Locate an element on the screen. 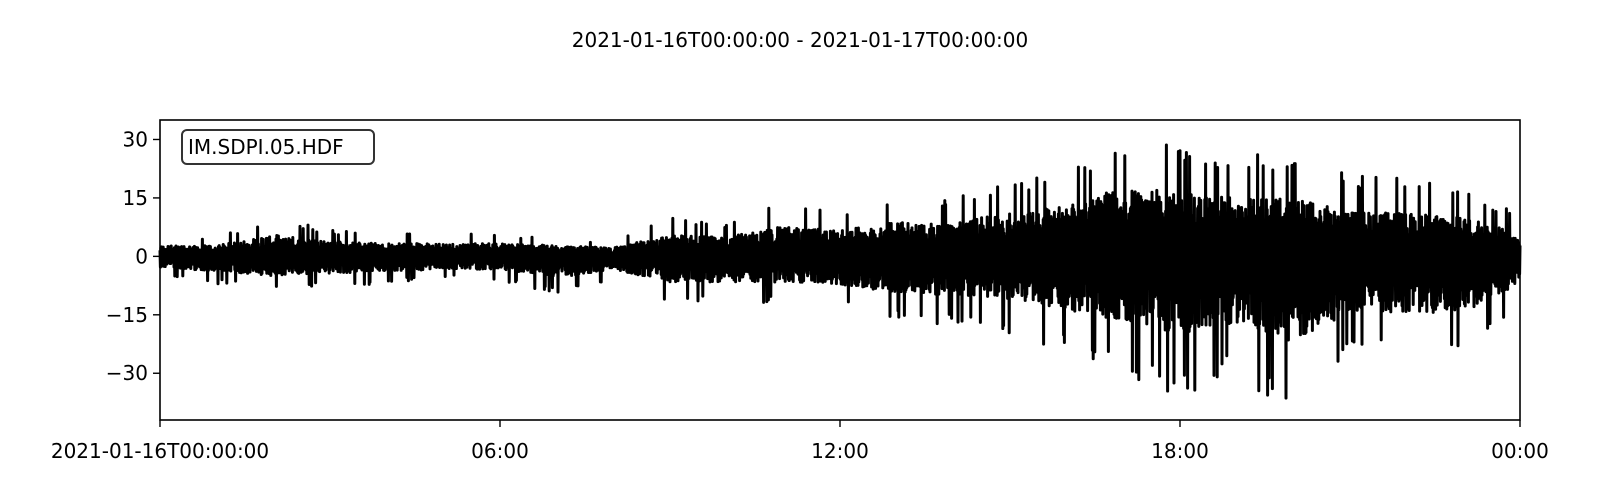 This screenshot has width=1600, height=500. y-tick-label: −30 is located at coordinates (127, 373).